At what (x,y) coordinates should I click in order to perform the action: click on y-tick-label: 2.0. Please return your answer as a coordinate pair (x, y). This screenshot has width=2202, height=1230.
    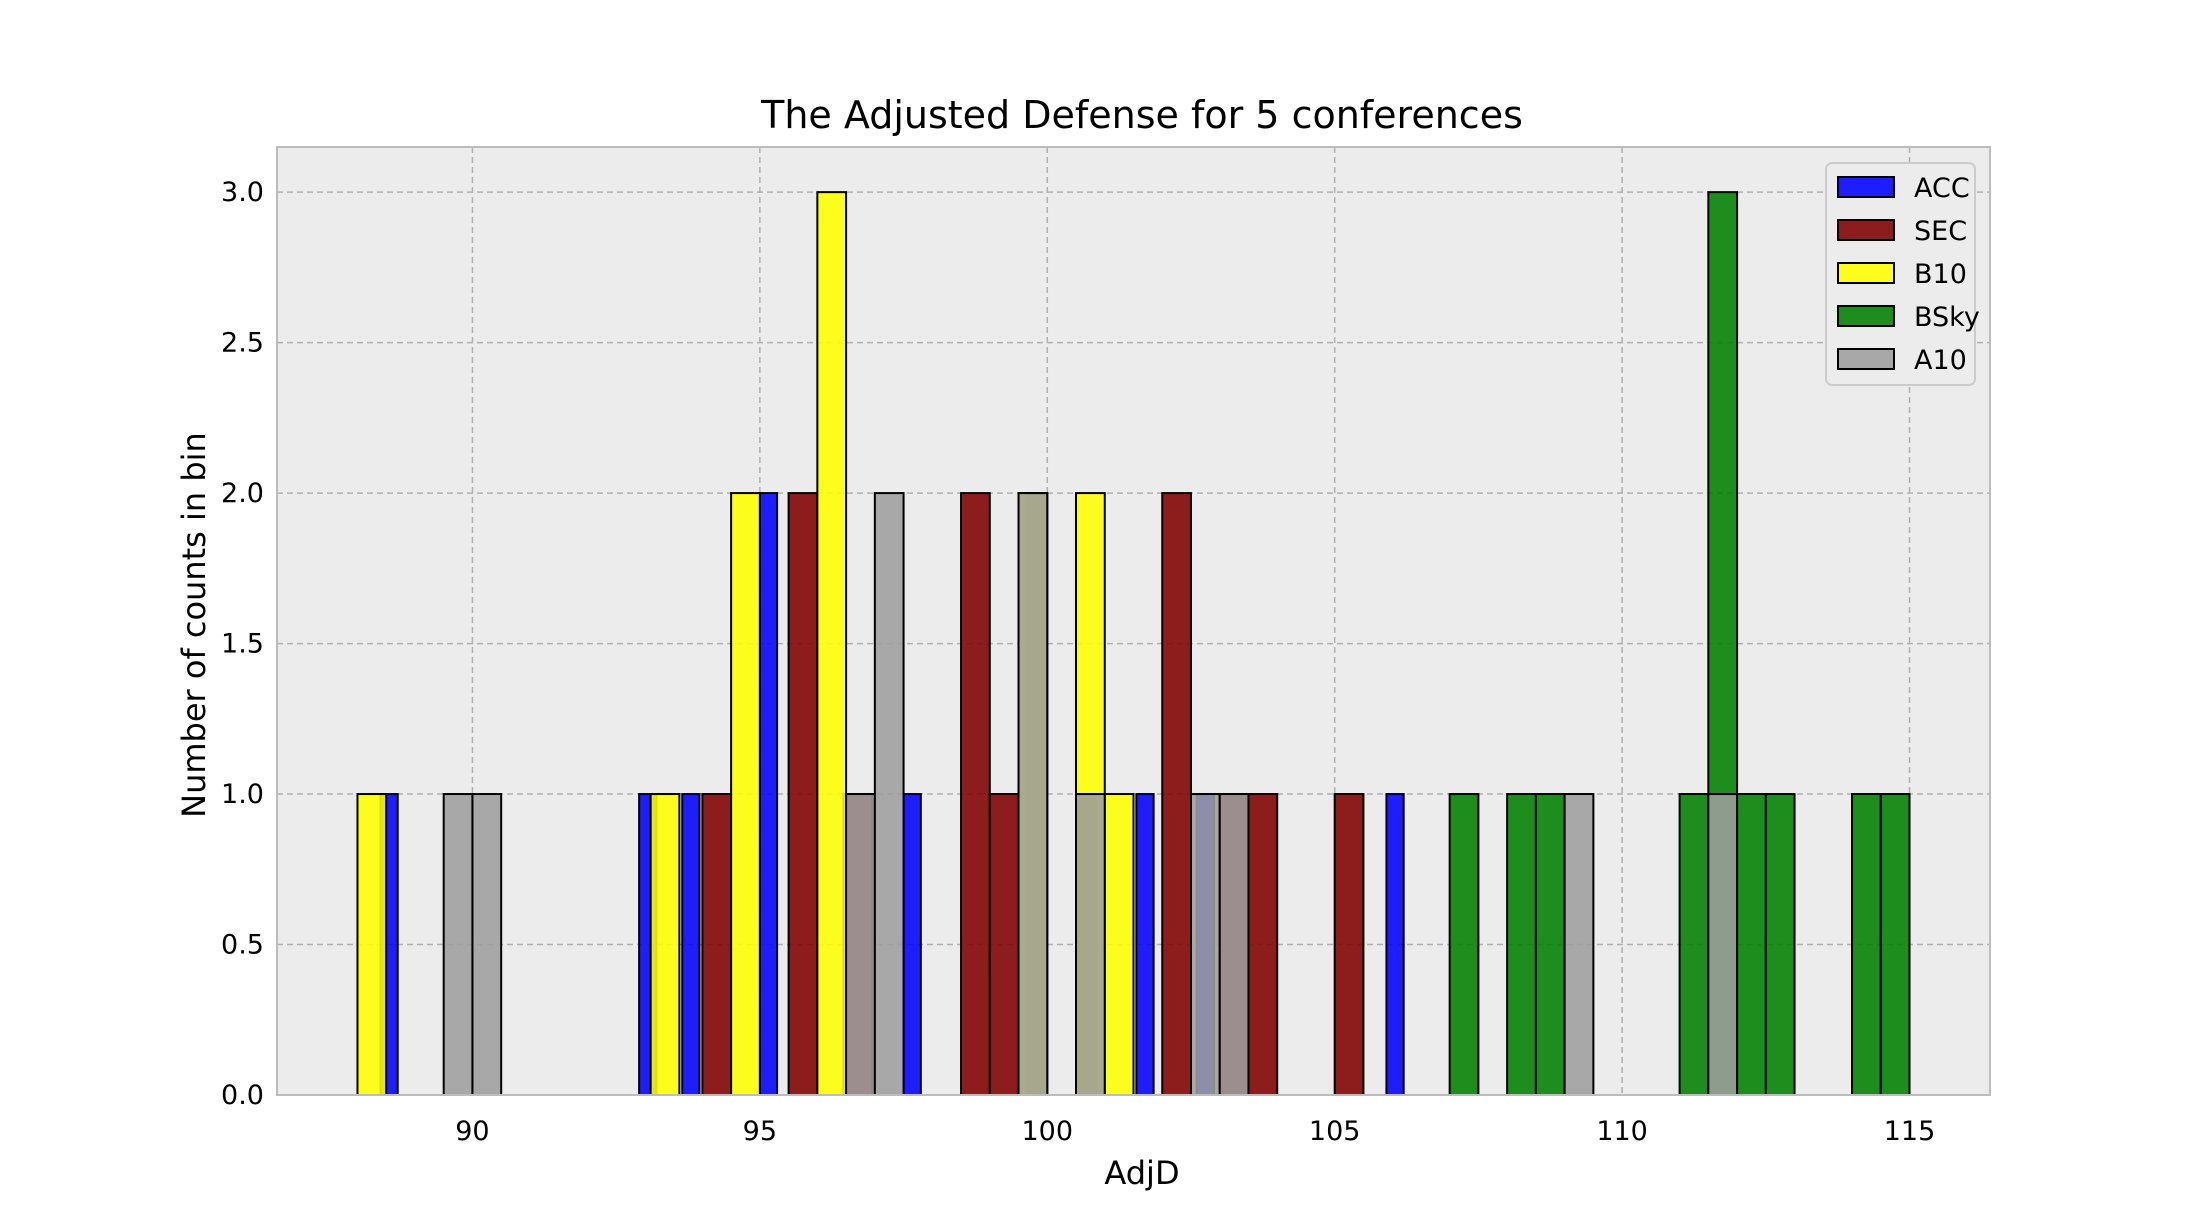
    Looking at the image, I should click on (242, 493).